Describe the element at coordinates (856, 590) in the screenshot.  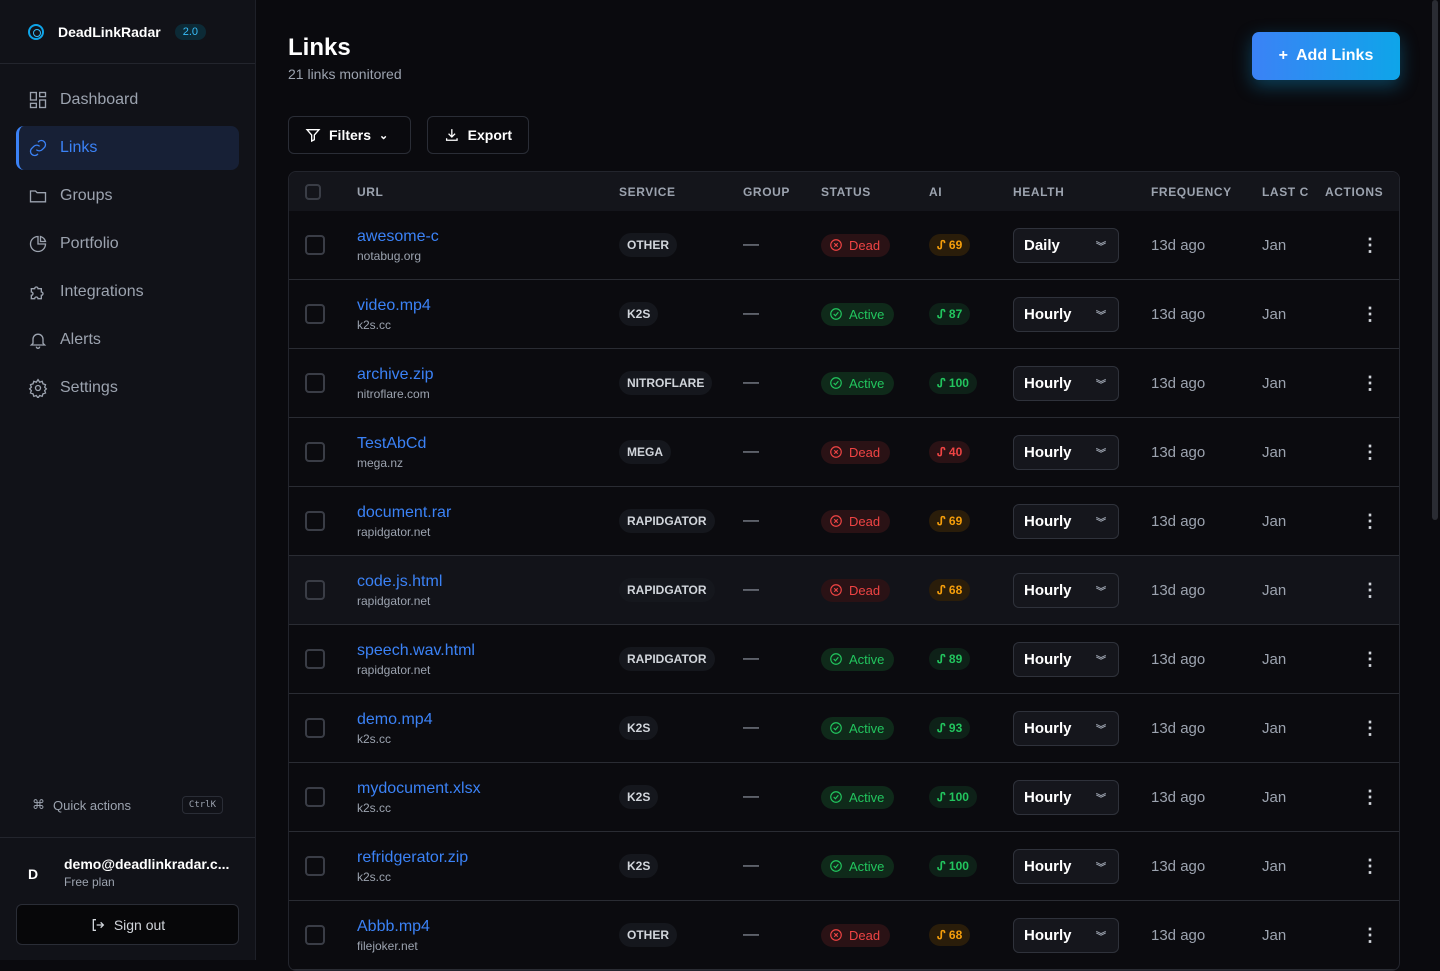
I see `status-badge: Dead` at that location.